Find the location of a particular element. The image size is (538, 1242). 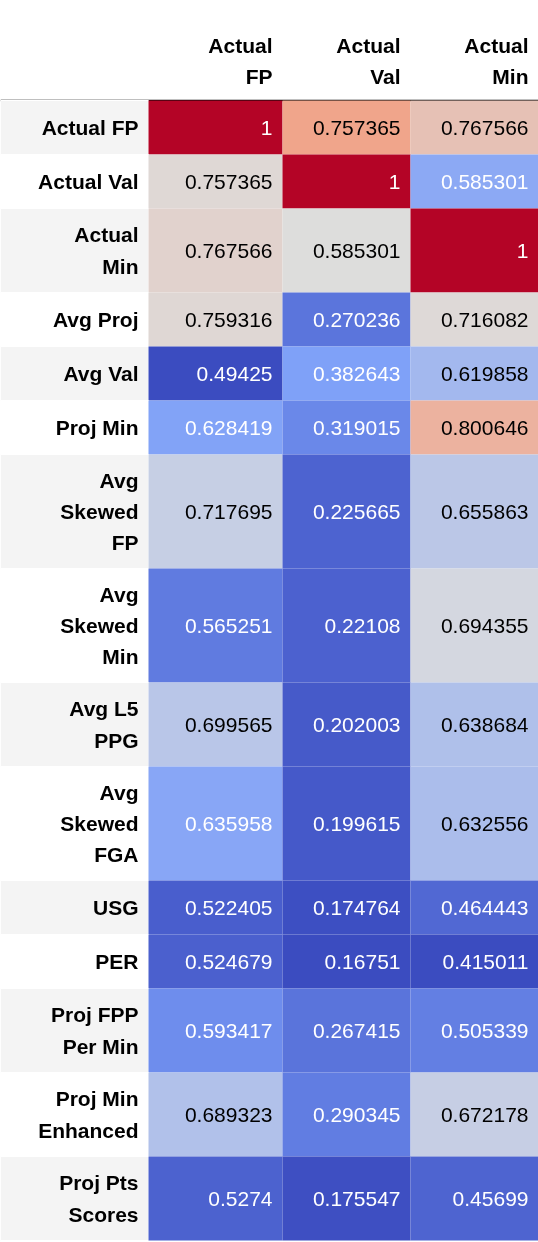

data-label: 0.45699 is located at coordinates (490, 1198).